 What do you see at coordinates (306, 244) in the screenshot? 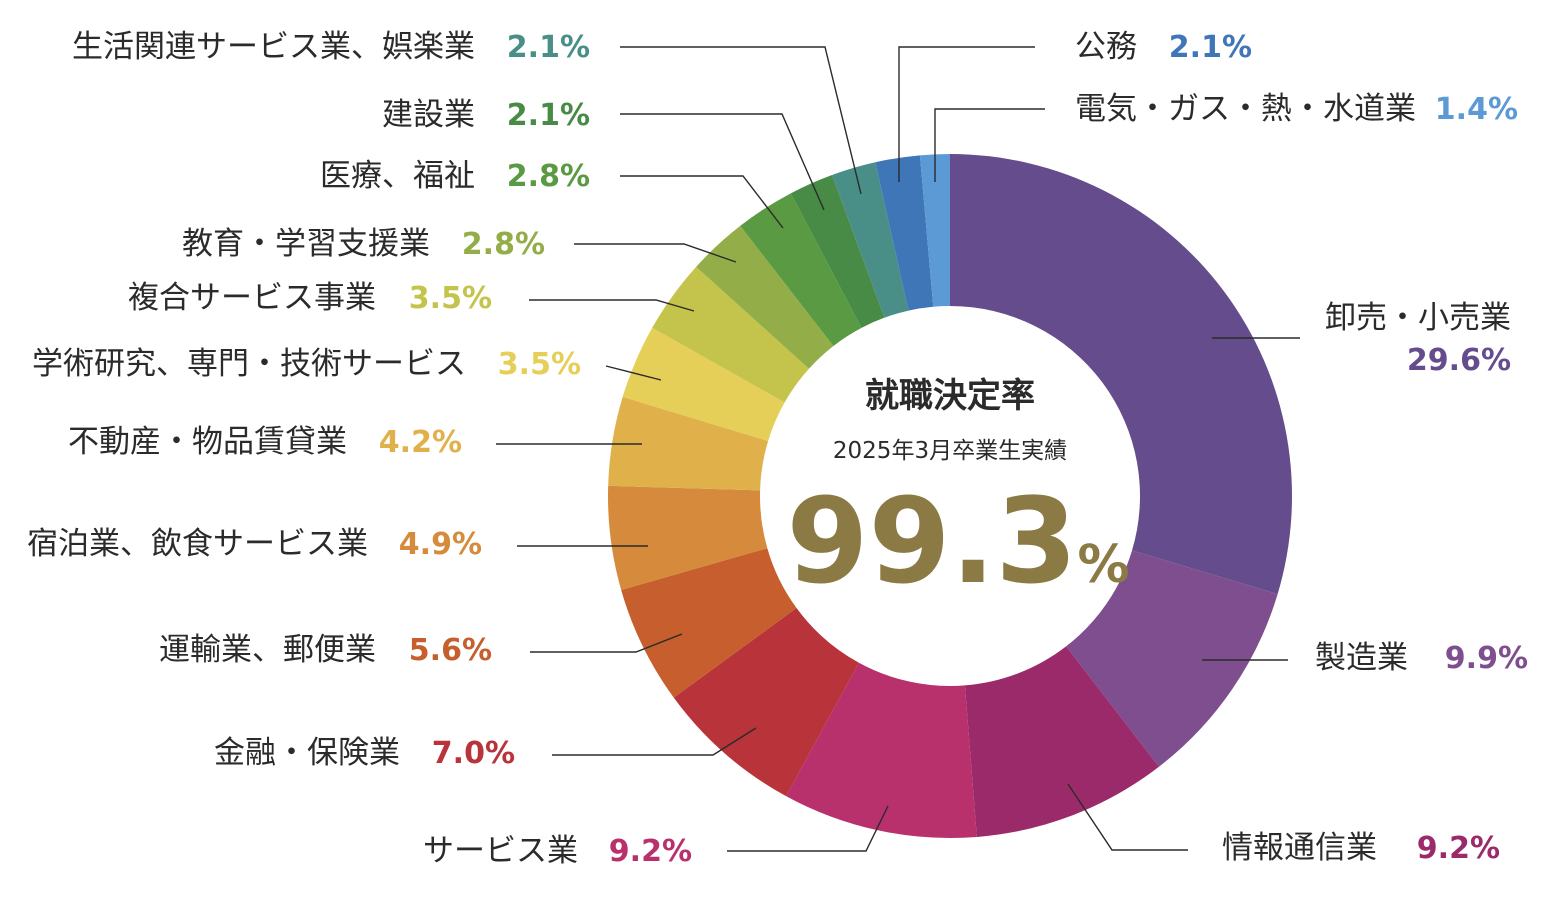
I see `slice-category-label: 教育・学習支援業` at bounding box center [306, 244].